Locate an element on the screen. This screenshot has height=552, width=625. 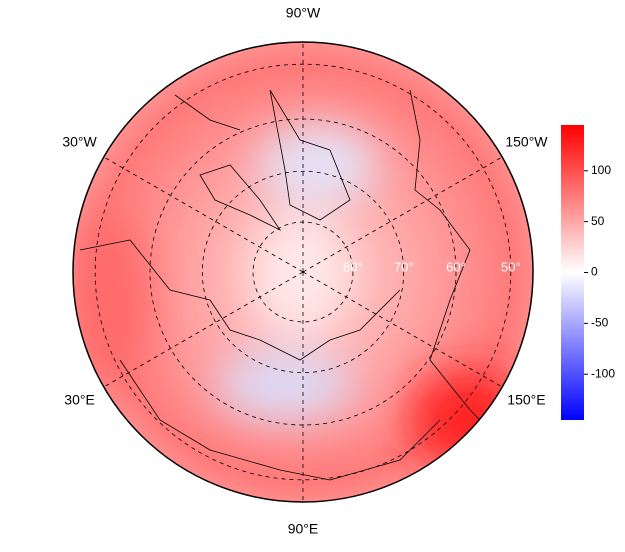
longitude-label: 90°W is located at coordinates (303, 13).